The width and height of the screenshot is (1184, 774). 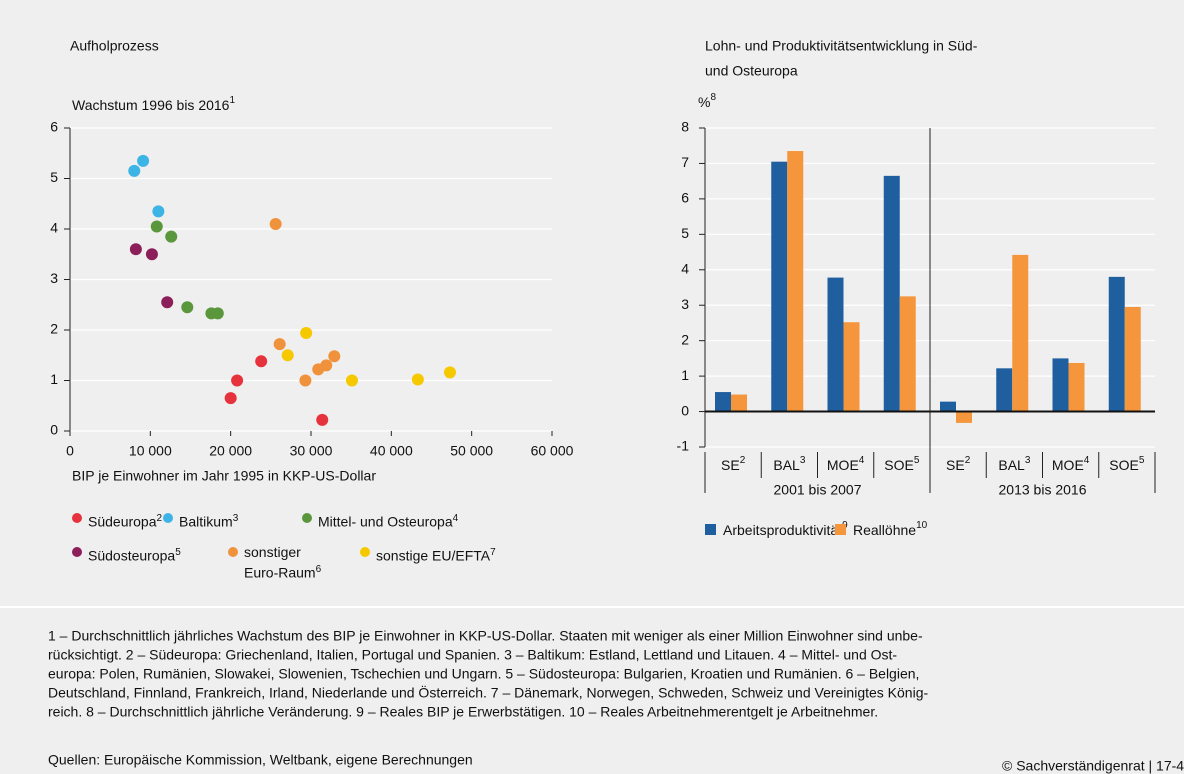 I want to click on copyright: © Sachverständigenrat | 17-438, so click(x=1093, y=766).